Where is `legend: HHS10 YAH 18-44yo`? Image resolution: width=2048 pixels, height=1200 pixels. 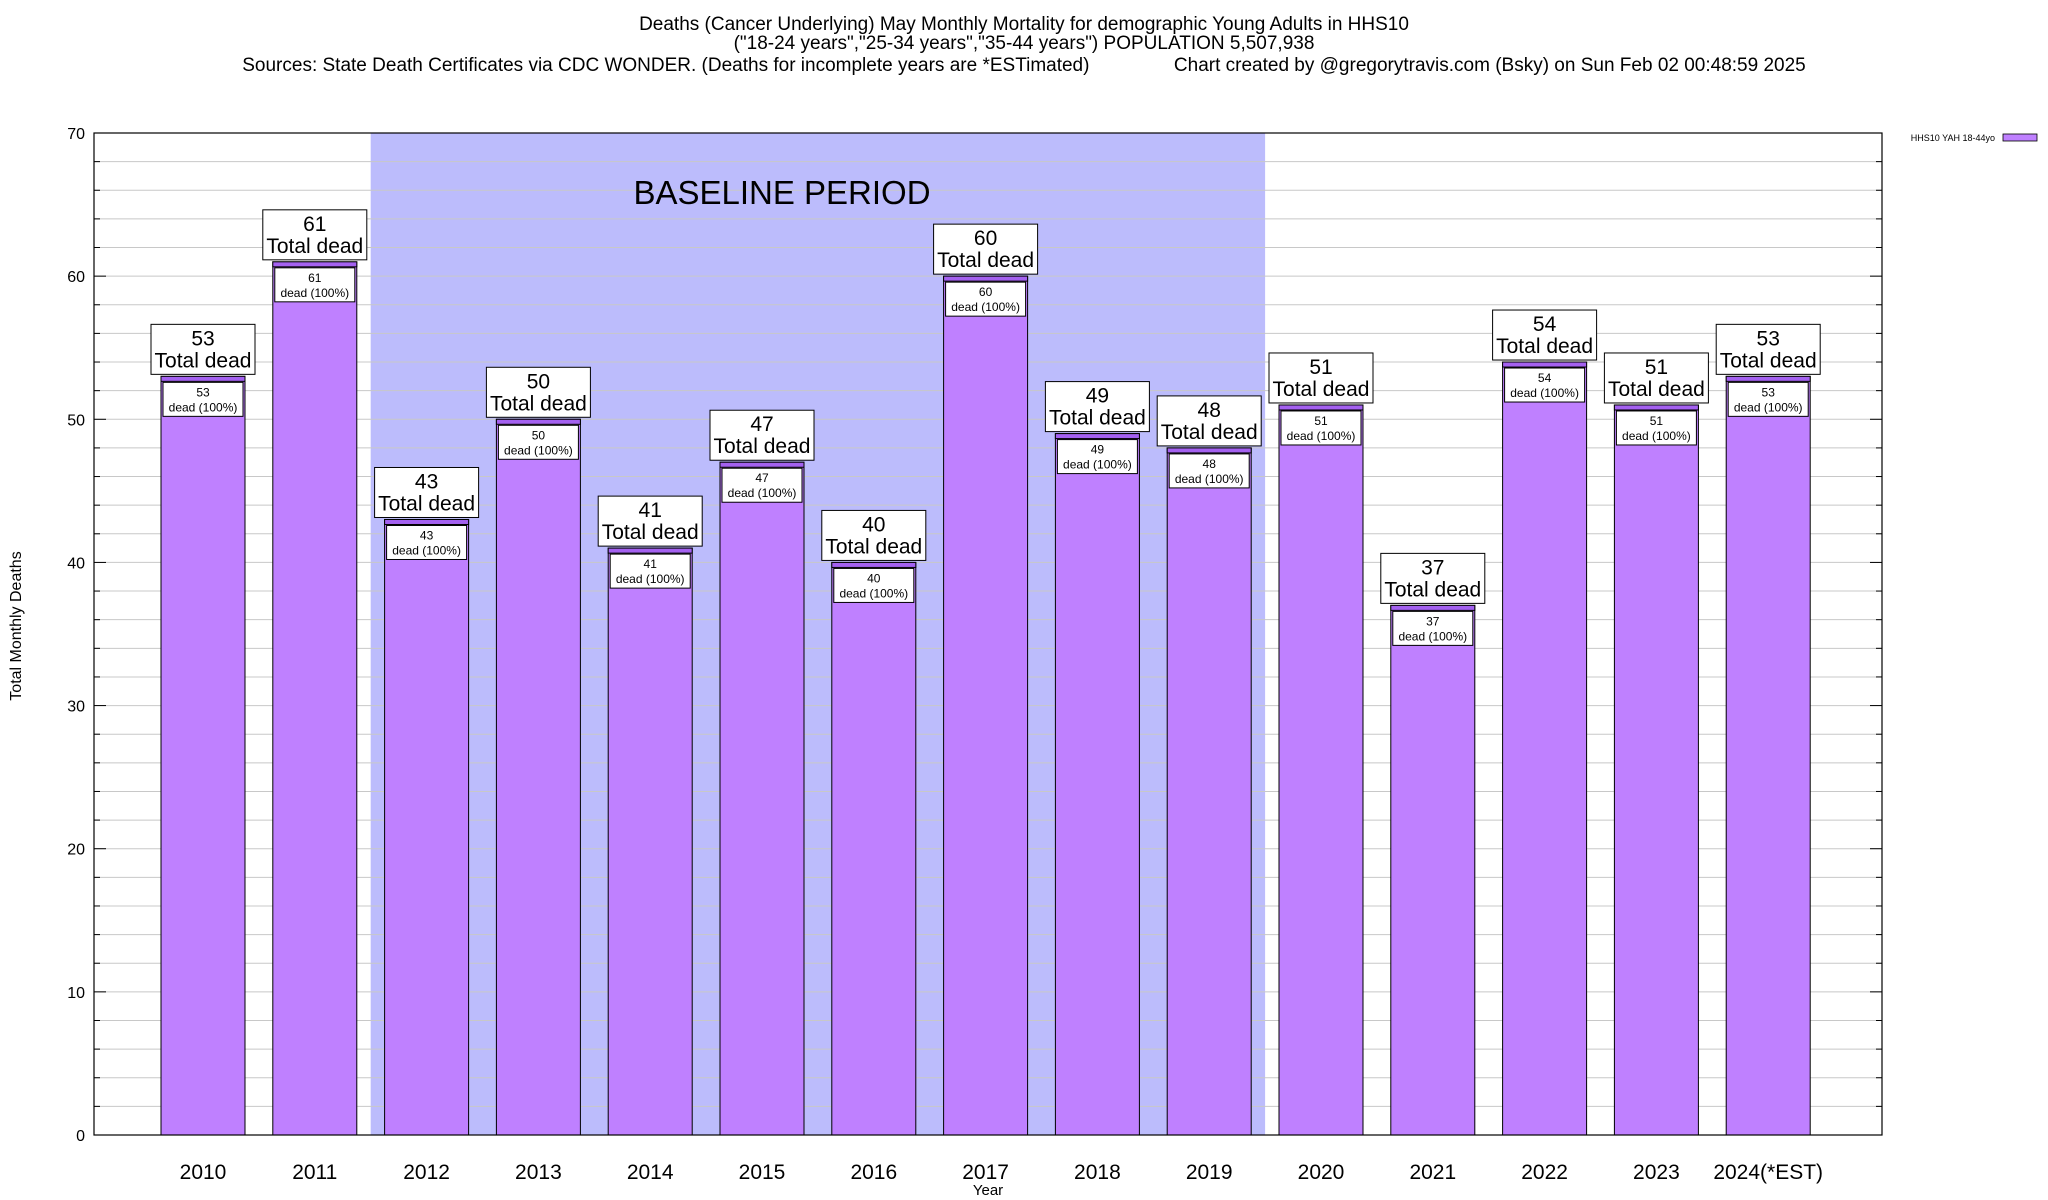
legend: HHS10 YAH 18-44yo is located at coordinates (1974, 138).